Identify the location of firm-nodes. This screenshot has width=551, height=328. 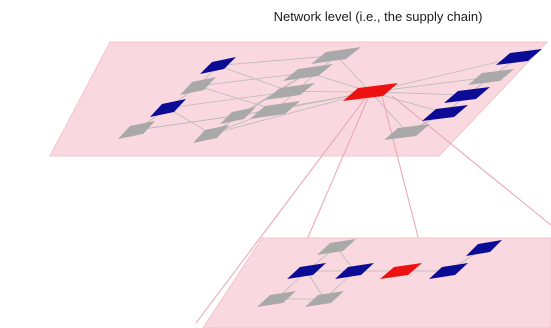
(379, 273).